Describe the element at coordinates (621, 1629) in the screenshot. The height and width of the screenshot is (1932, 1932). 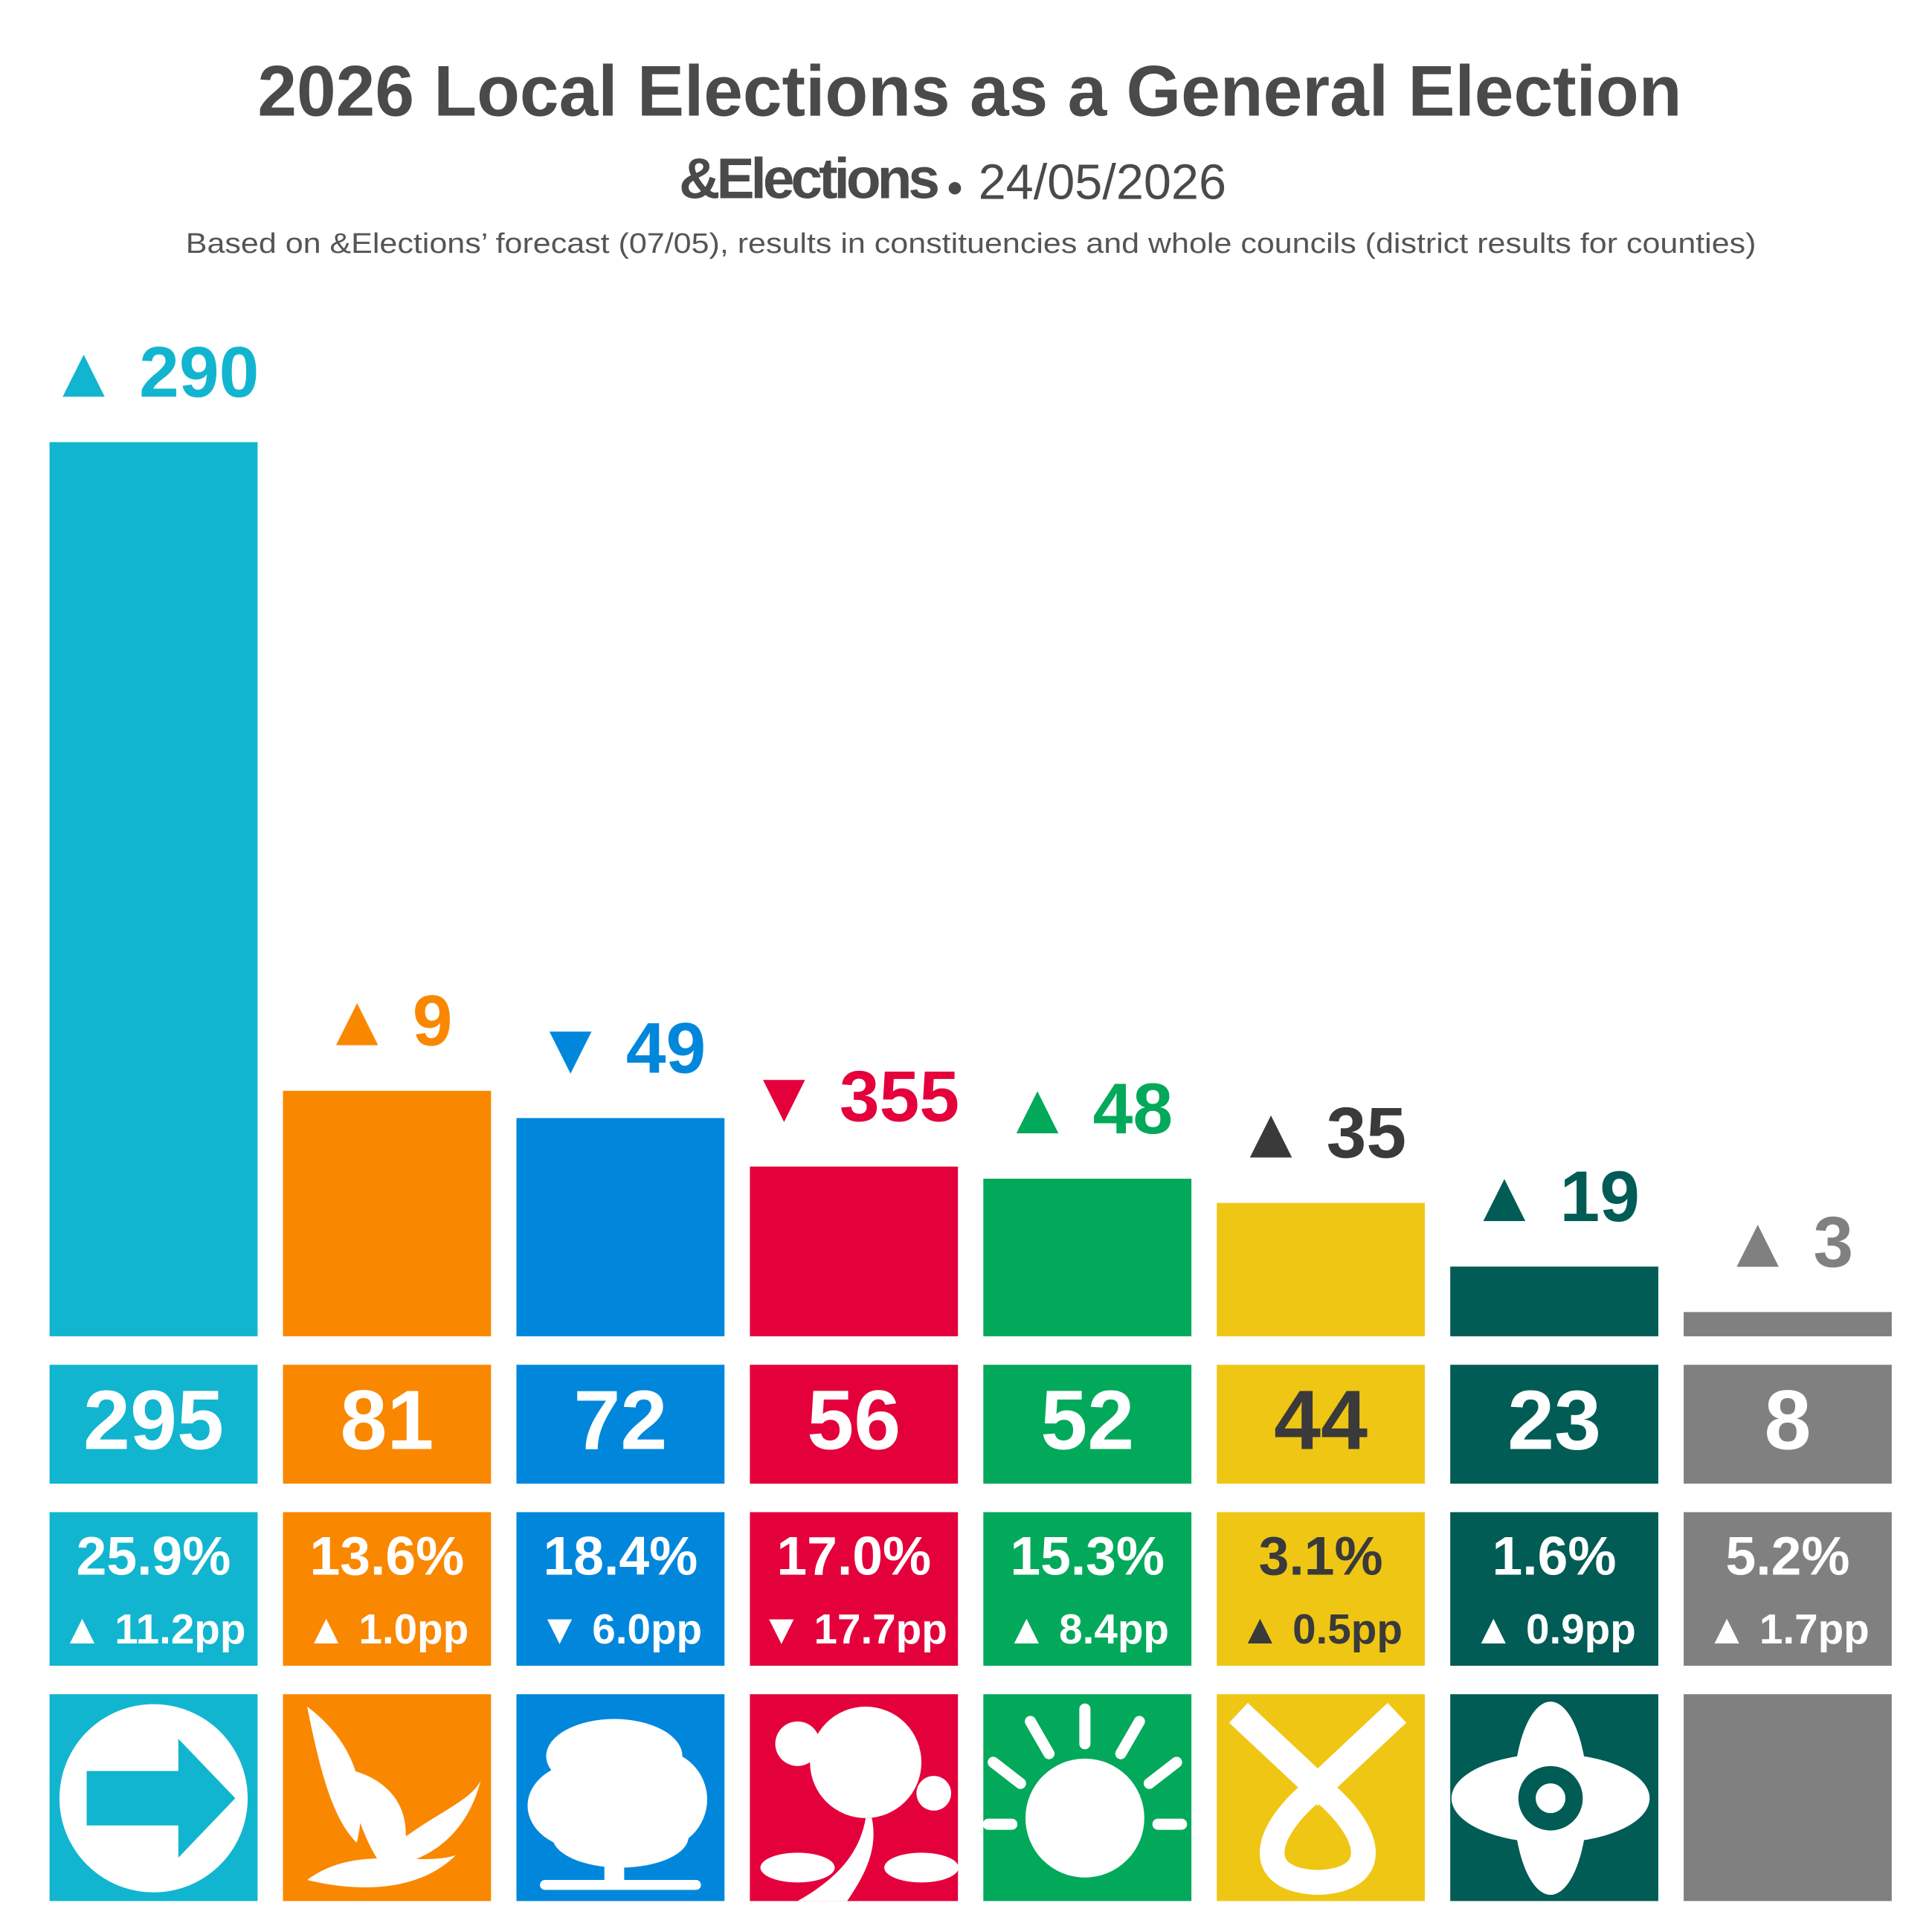
I see `vote-change: ▼ 6.0pp` at that location.